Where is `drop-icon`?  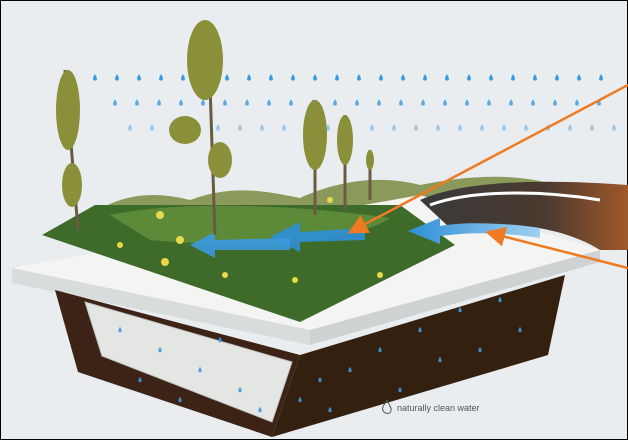
drop-icon is located at coordinates (387, 406).